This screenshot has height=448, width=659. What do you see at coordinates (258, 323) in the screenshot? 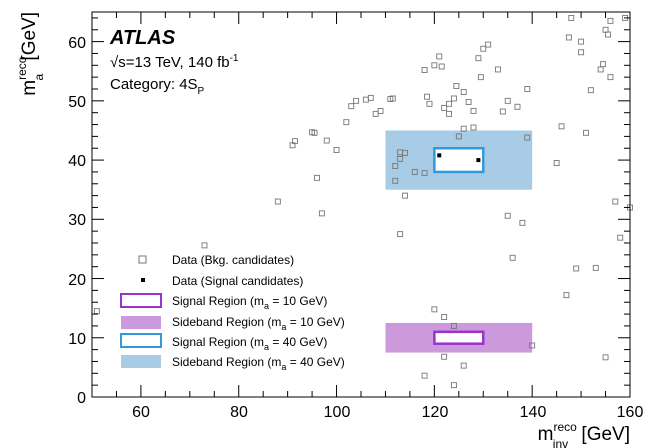
I see `legend-label-sideband-10: Sideband Region (ma = 10 GeV)` at bounding box center [258, 323].